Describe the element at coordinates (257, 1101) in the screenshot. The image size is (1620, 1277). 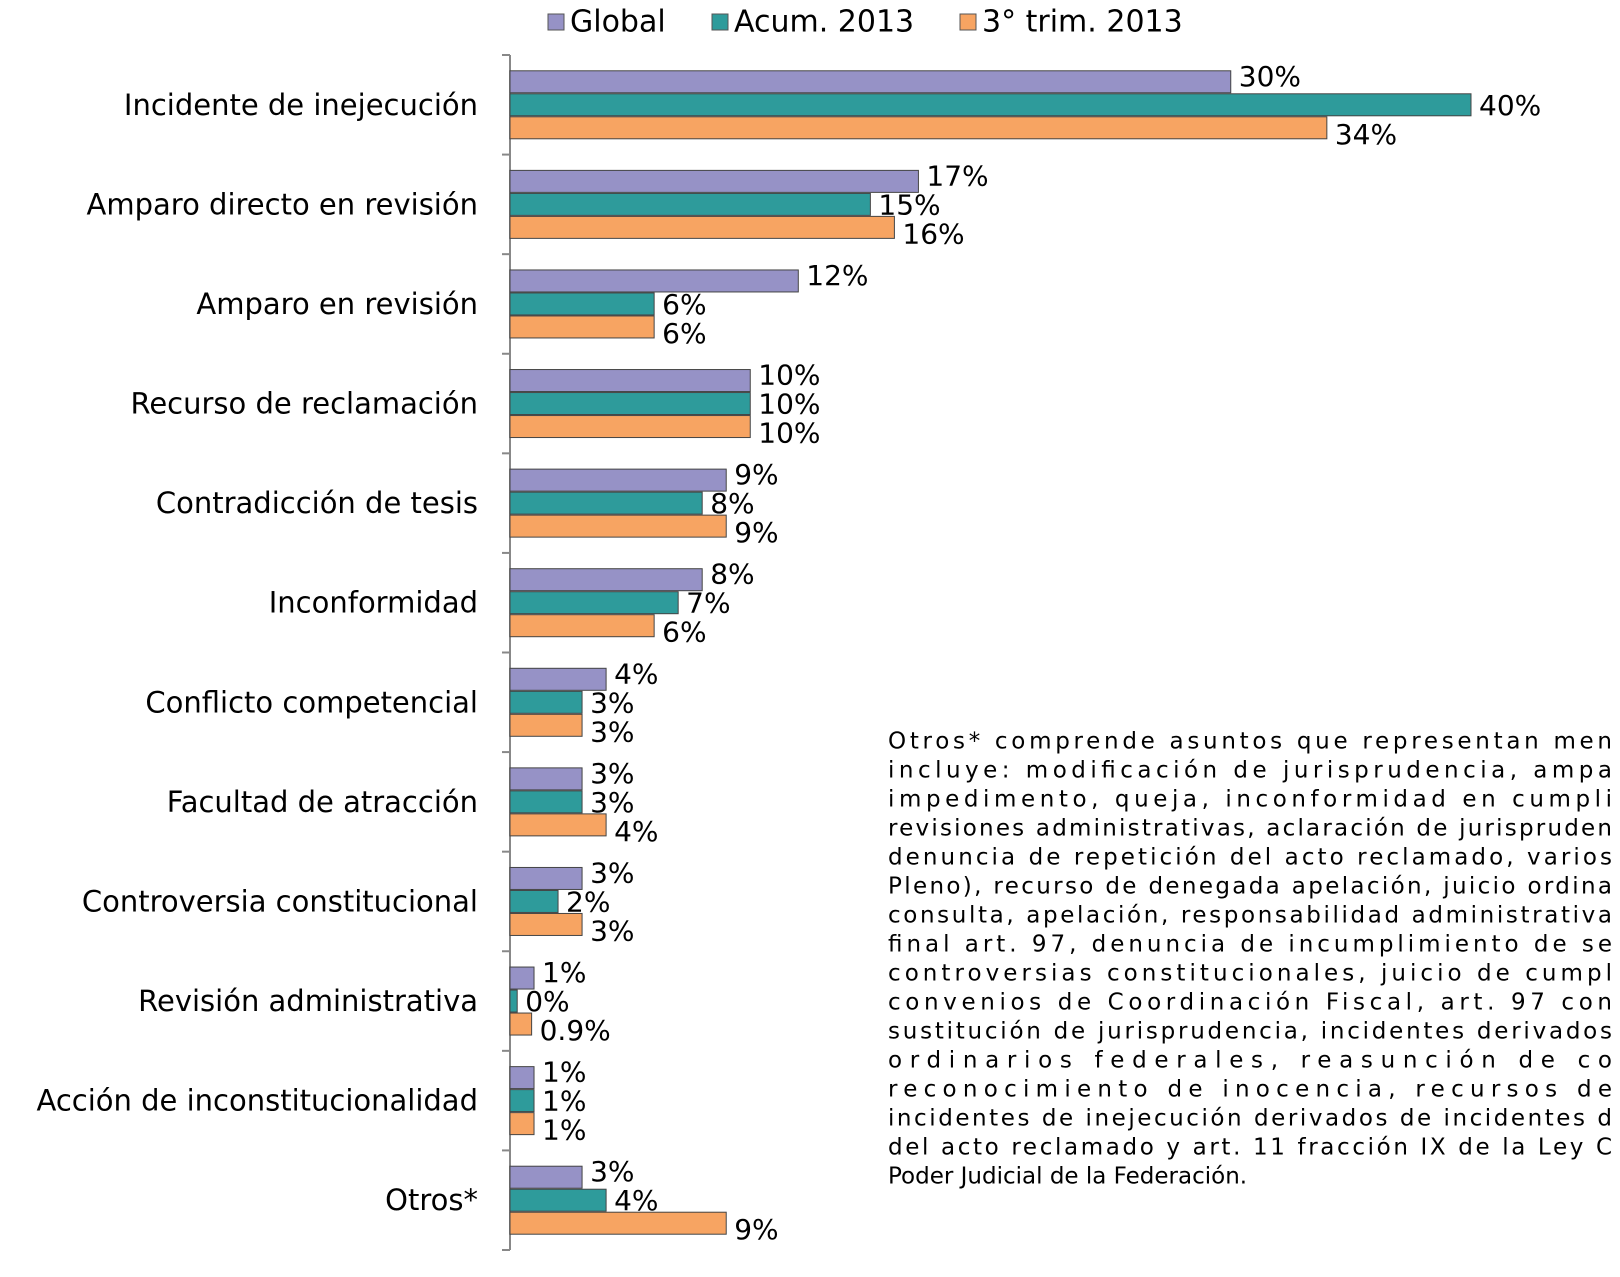
I see `category-label: Acción de inconstitucionalidad` at that location.